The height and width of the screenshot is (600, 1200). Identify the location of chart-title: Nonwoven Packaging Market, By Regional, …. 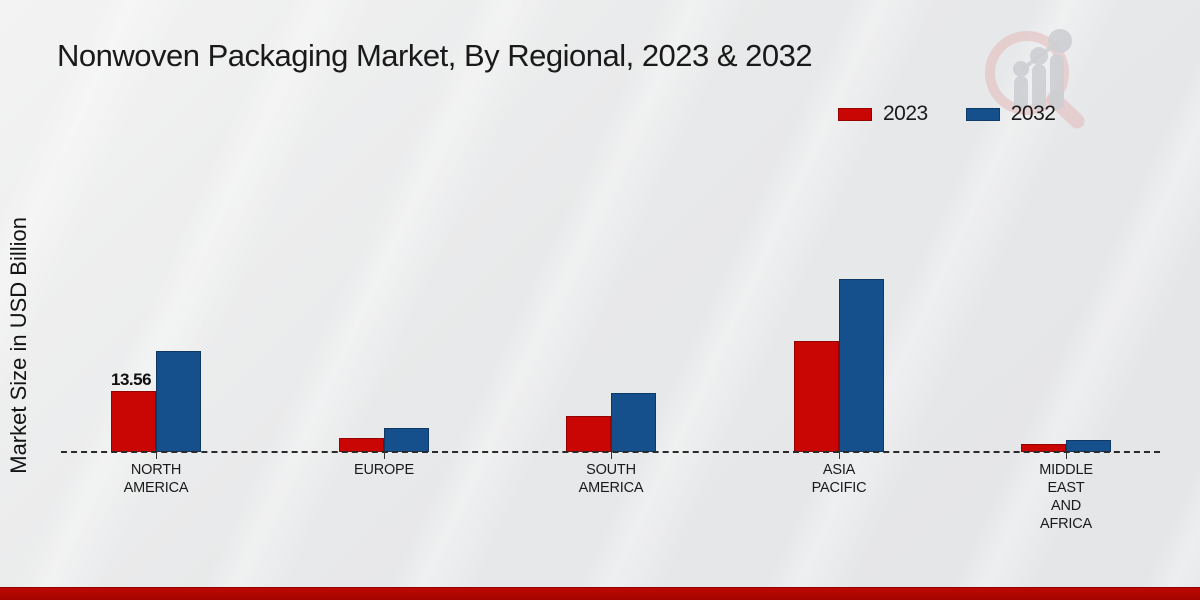
(435, 55).